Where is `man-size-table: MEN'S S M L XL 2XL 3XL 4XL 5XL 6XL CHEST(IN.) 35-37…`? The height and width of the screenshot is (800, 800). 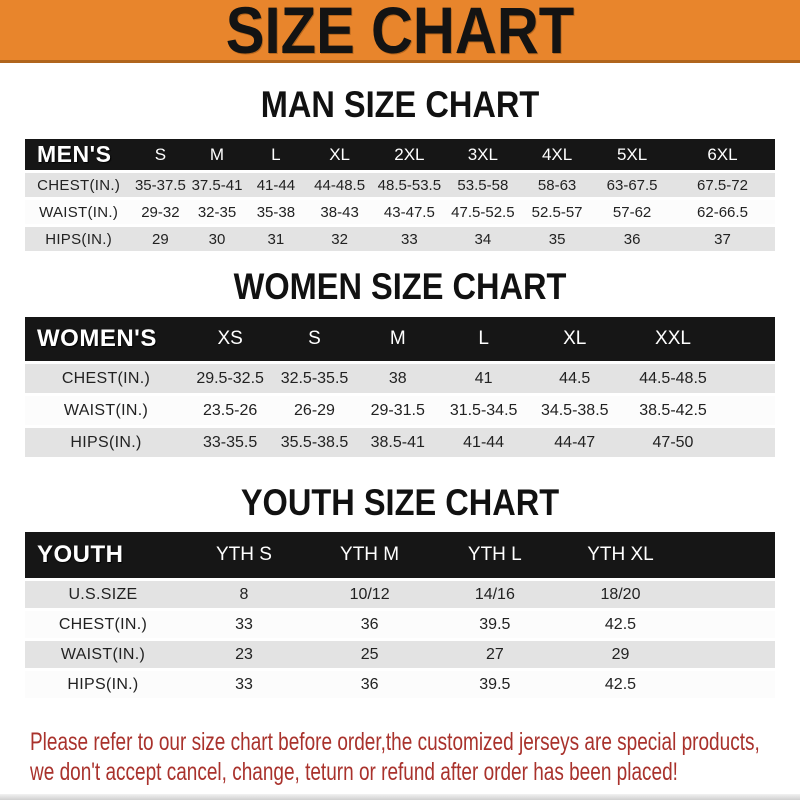 man-size-table: MEN'S S M L XL 2XL 3XL 4XL 5XL 6XL CHEST(IN.) 35-37… is located at coordinates (400, 195).